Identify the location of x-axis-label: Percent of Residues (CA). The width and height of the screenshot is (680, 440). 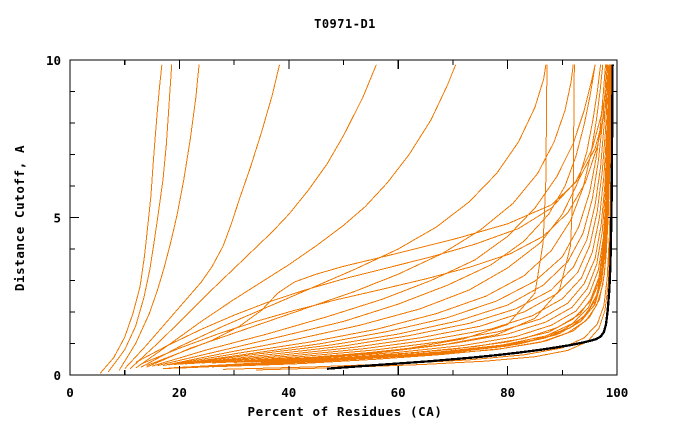
(344, 411).